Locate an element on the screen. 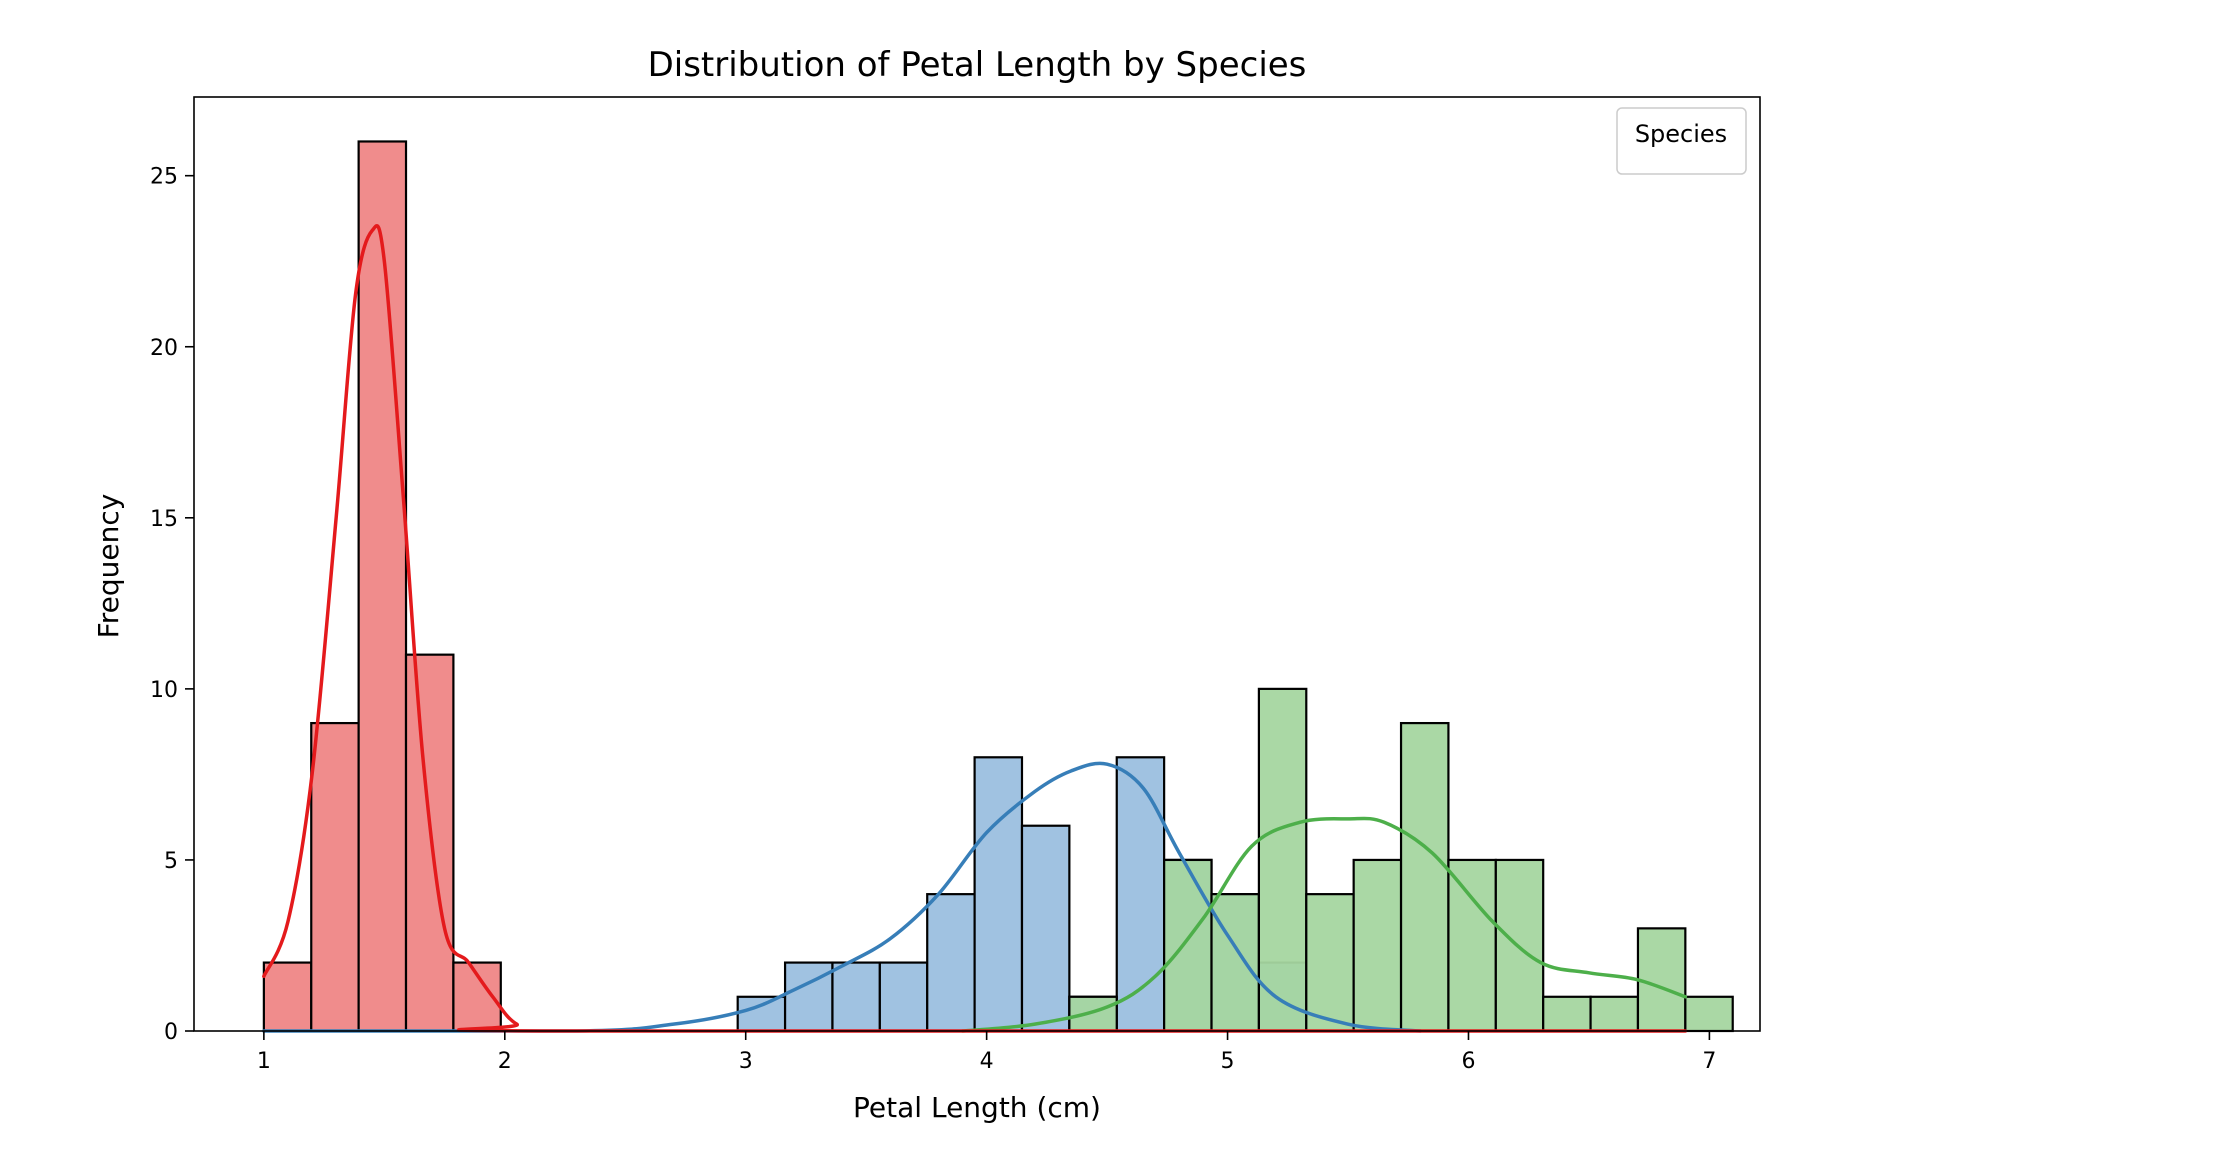 The height and width of the screenshot is (1159, 2228). legend: Species is located at coordinates (1681, 141).